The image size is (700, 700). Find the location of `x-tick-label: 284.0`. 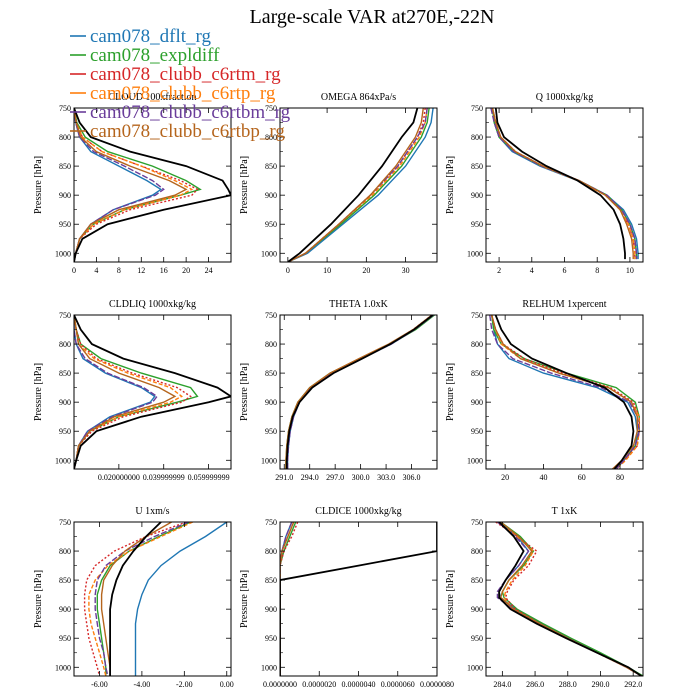

x-tick-label: 284.0 is located at coordinates (502, 684).